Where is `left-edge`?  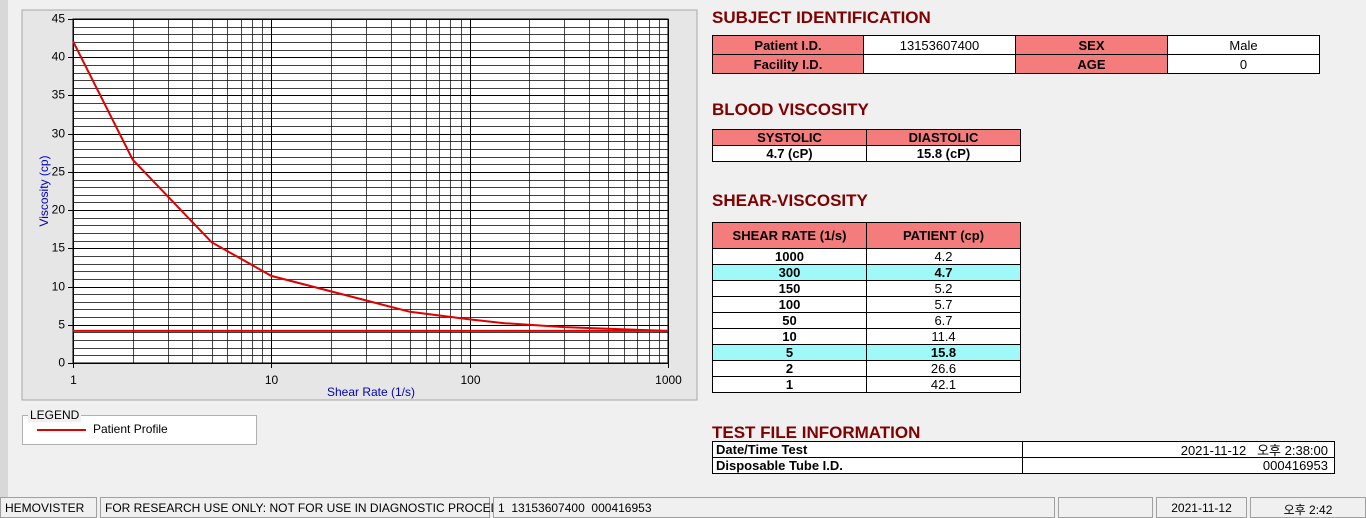 left-edge is located at coordinates (4, 248).